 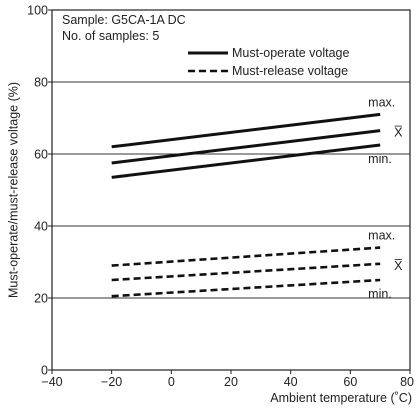 I want to click on samples-count-annotation: No. of samples: 5, so click(x=110, y=36).